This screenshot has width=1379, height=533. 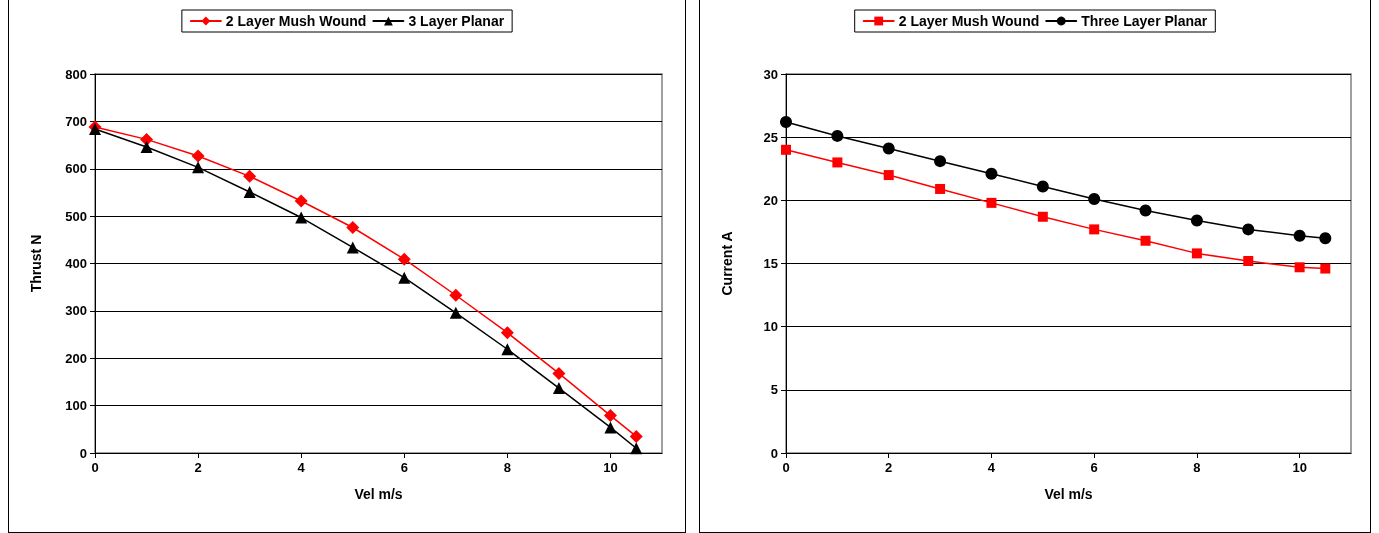 What do you see at coordinates (456, 21) in the screenshot?
I see `legend-label: 3 Layer Planar` at bounding box center [456, 21].